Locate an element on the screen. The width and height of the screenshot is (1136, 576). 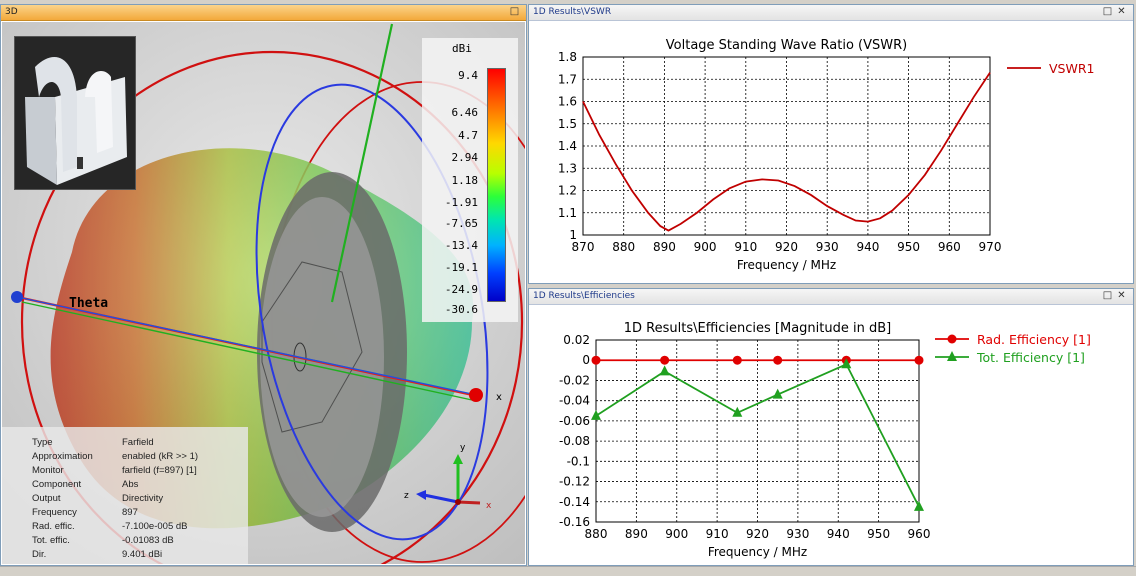
series-line is located at coordinates (786, 152).